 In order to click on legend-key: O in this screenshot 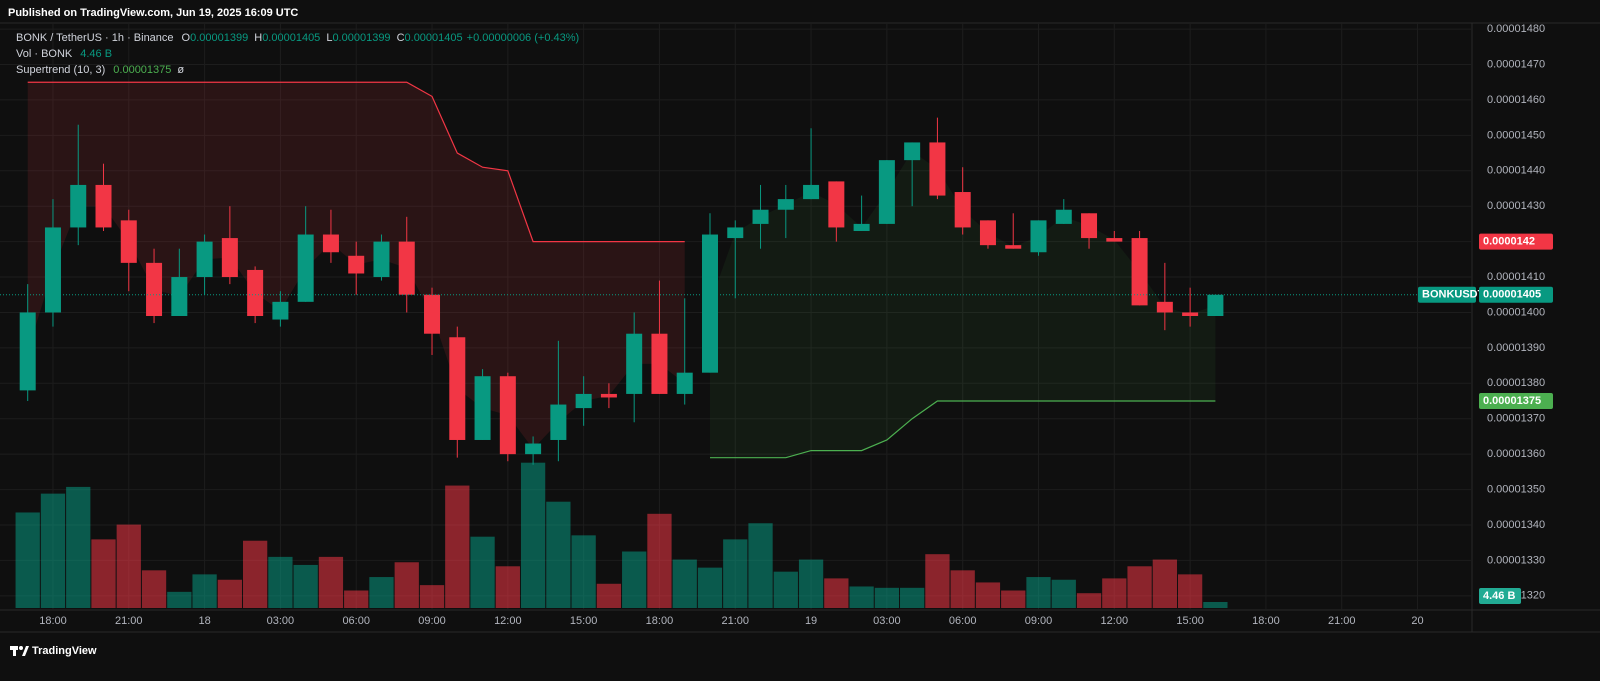, I will do `click(186, 38)`.